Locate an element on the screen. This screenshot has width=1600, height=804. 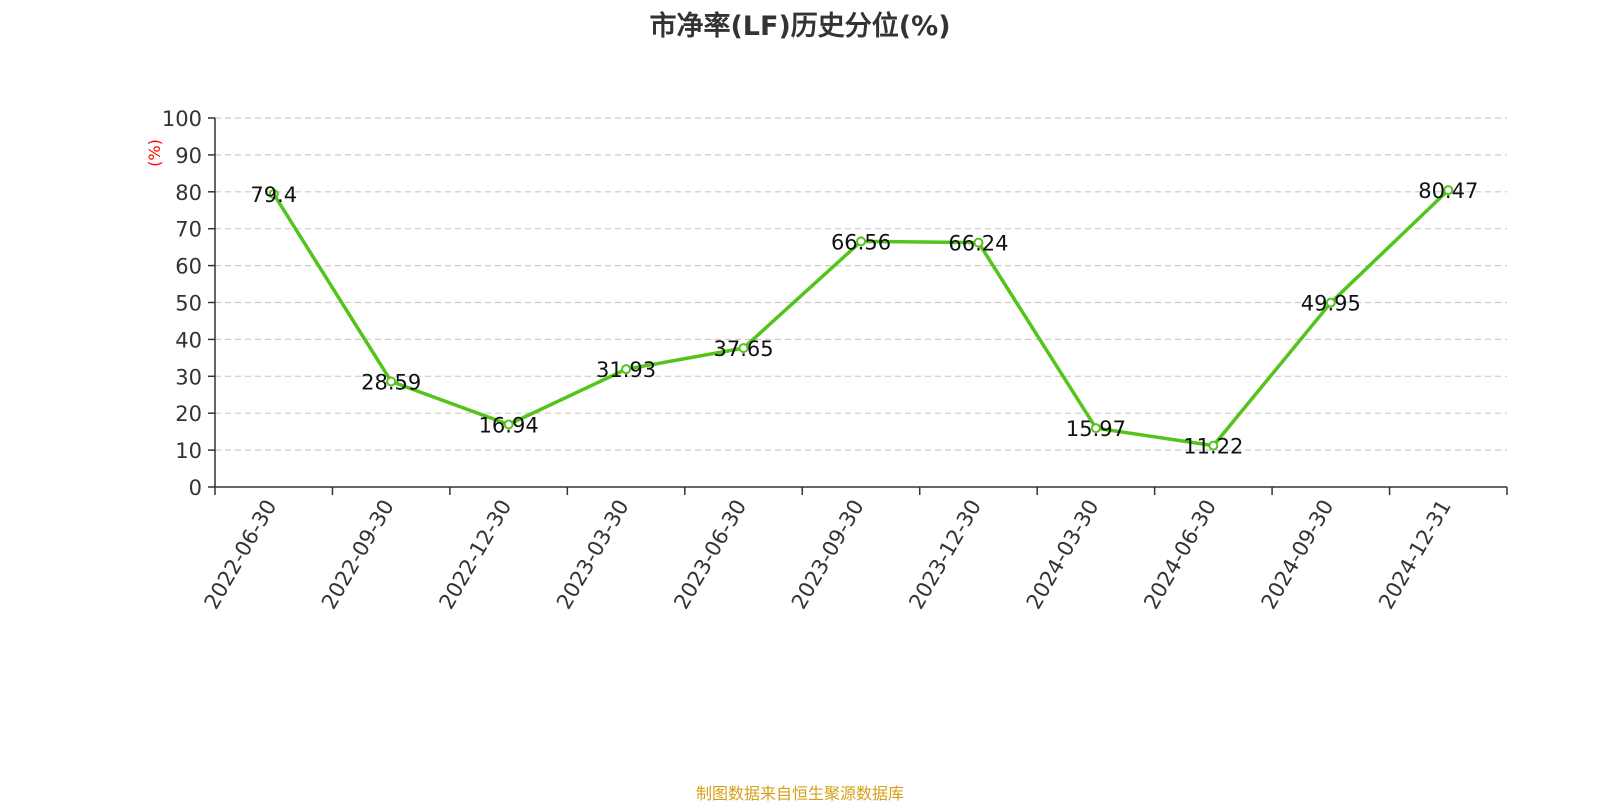
x-tick-label: 2023-12-30 is located at coordinates (945, 555).